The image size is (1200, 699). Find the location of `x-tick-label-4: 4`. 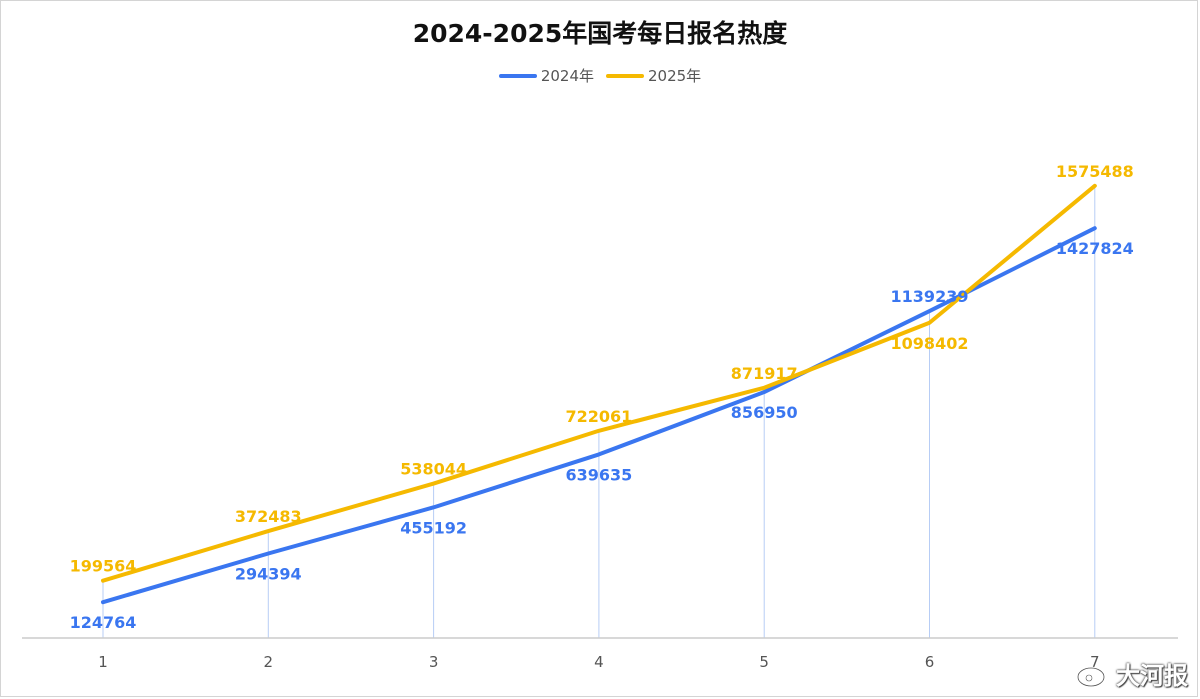

x-tick-label-4: 4 is located at coordinates (599, 662).